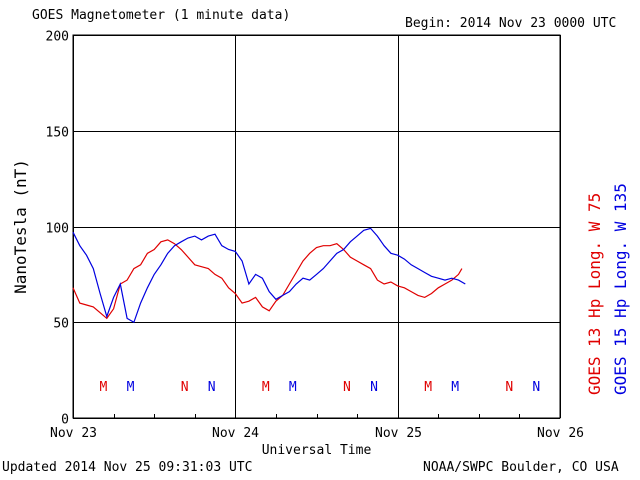 This screenshot has width=640, height=480. I want to click on data-source: NOAA/SWPC Boulder, CO USA, so click(521, 467).